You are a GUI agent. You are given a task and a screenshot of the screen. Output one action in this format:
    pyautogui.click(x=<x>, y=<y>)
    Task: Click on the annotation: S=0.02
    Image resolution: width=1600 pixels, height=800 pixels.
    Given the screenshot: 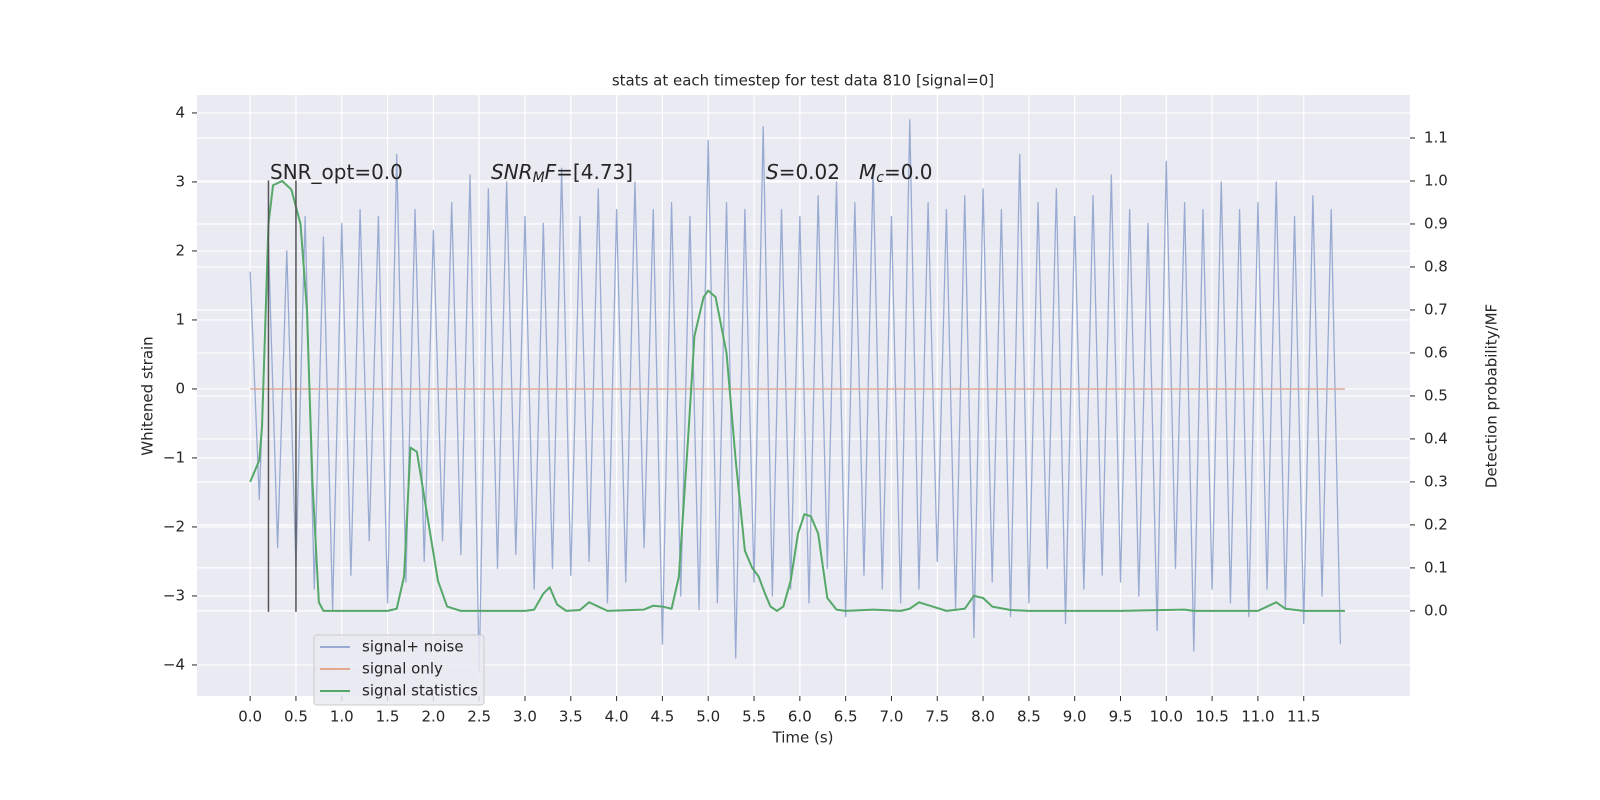 What is the action you would take?
    pyautogui.click(x=803, y=172)
    